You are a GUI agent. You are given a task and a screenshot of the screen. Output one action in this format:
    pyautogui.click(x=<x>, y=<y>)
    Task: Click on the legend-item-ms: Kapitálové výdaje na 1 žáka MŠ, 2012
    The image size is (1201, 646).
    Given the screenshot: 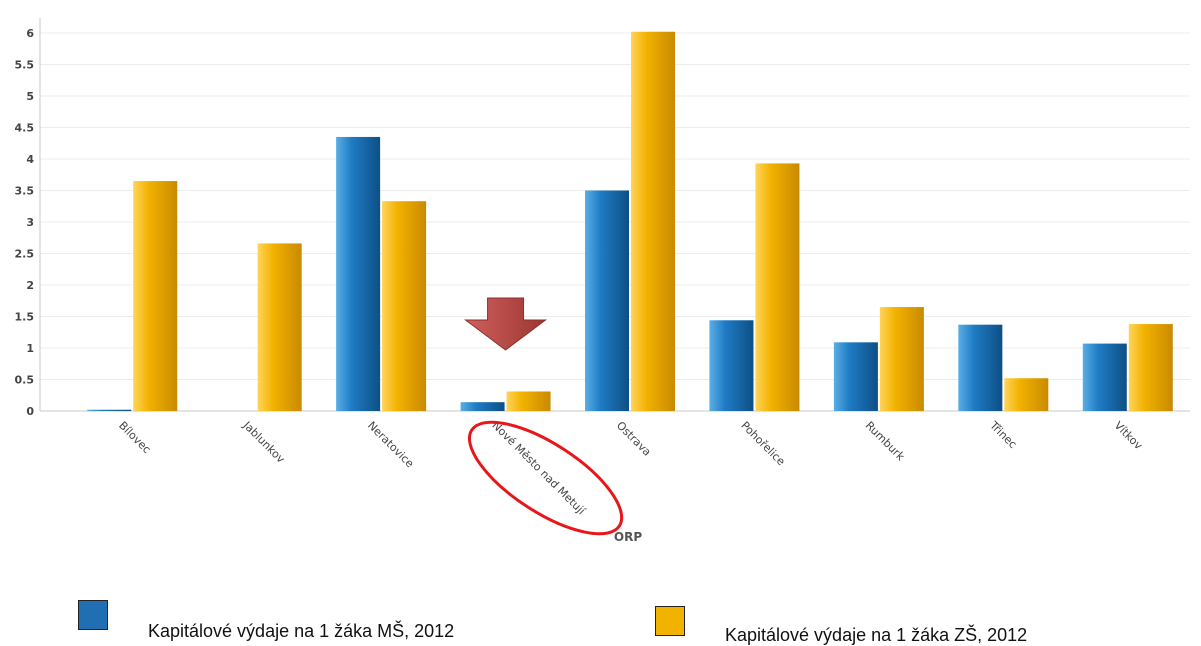 What is the action you would take?
    pyautogui.click(x=266, y=621)
    